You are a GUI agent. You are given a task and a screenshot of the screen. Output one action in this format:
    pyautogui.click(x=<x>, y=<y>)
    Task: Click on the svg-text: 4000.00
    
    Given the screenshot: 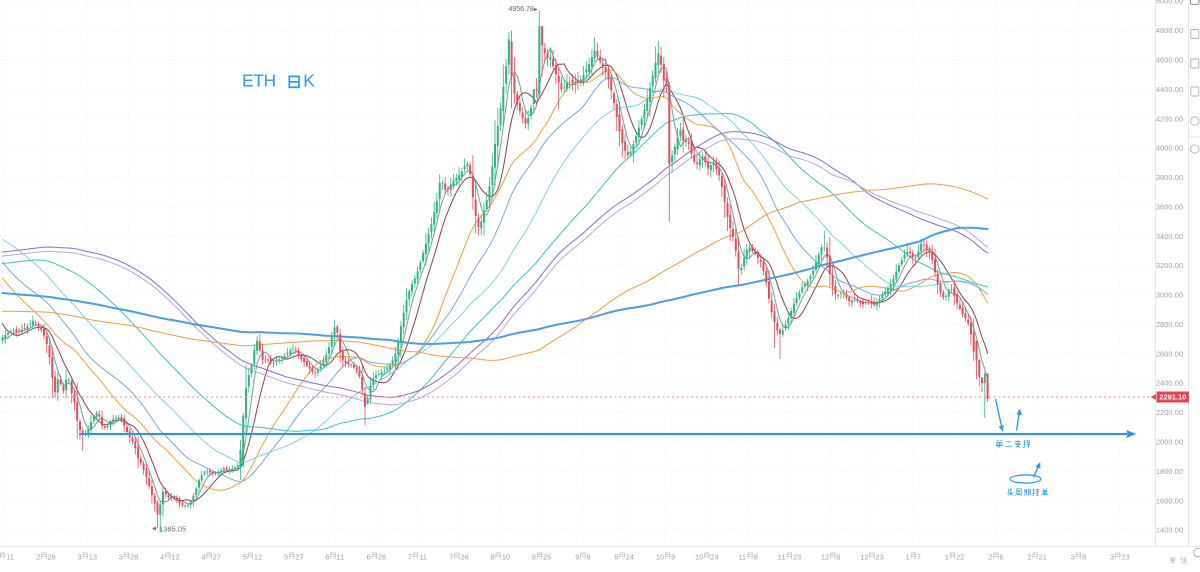 What is the action you would take?
    pyautogui.click(x=1169, y=148)
    